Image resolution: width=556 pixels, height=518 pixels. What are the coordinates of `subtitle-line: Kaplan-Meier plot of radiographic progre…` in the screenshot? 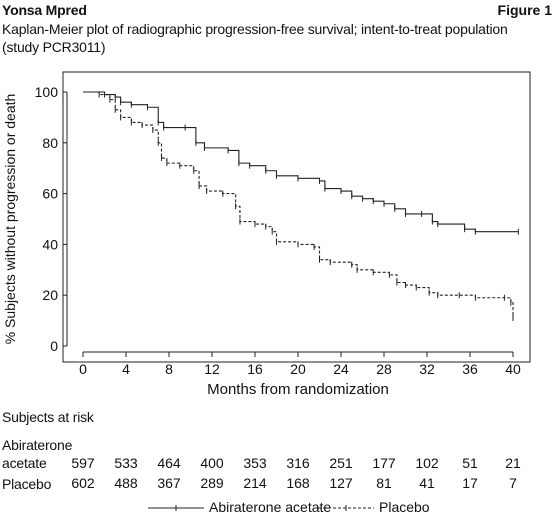 It's located at (255, 29).